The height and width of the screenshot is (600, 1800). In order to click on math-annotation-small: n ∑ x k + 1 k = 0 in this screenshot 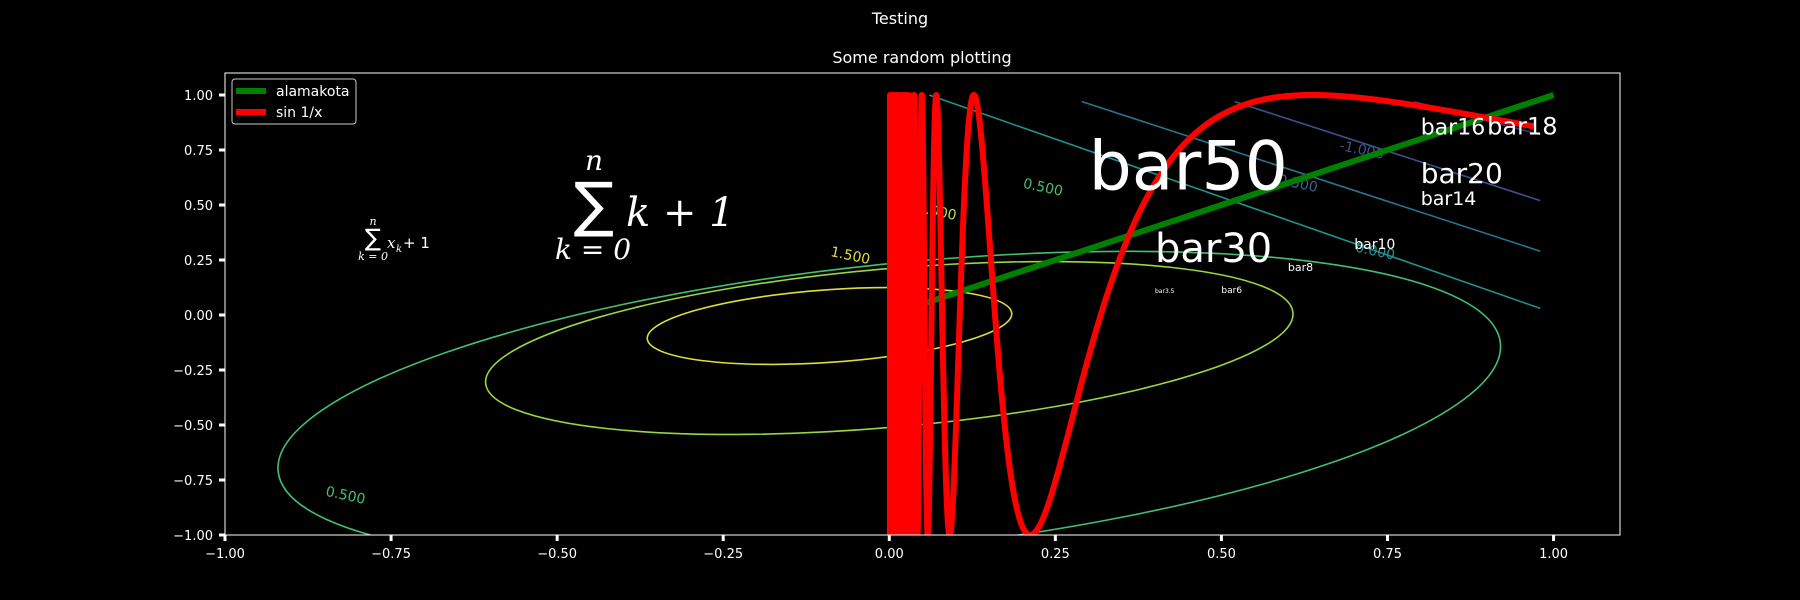, I will do `click(394, 239)`.